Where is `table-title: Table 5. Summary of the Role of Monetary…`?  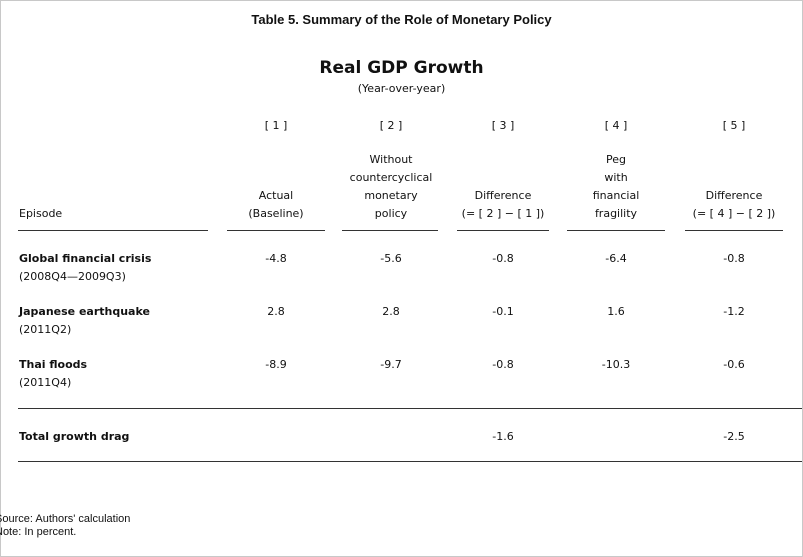
table-title: Table 5. Summary of the Role of Monetary… is located at coordinates (401, 19).